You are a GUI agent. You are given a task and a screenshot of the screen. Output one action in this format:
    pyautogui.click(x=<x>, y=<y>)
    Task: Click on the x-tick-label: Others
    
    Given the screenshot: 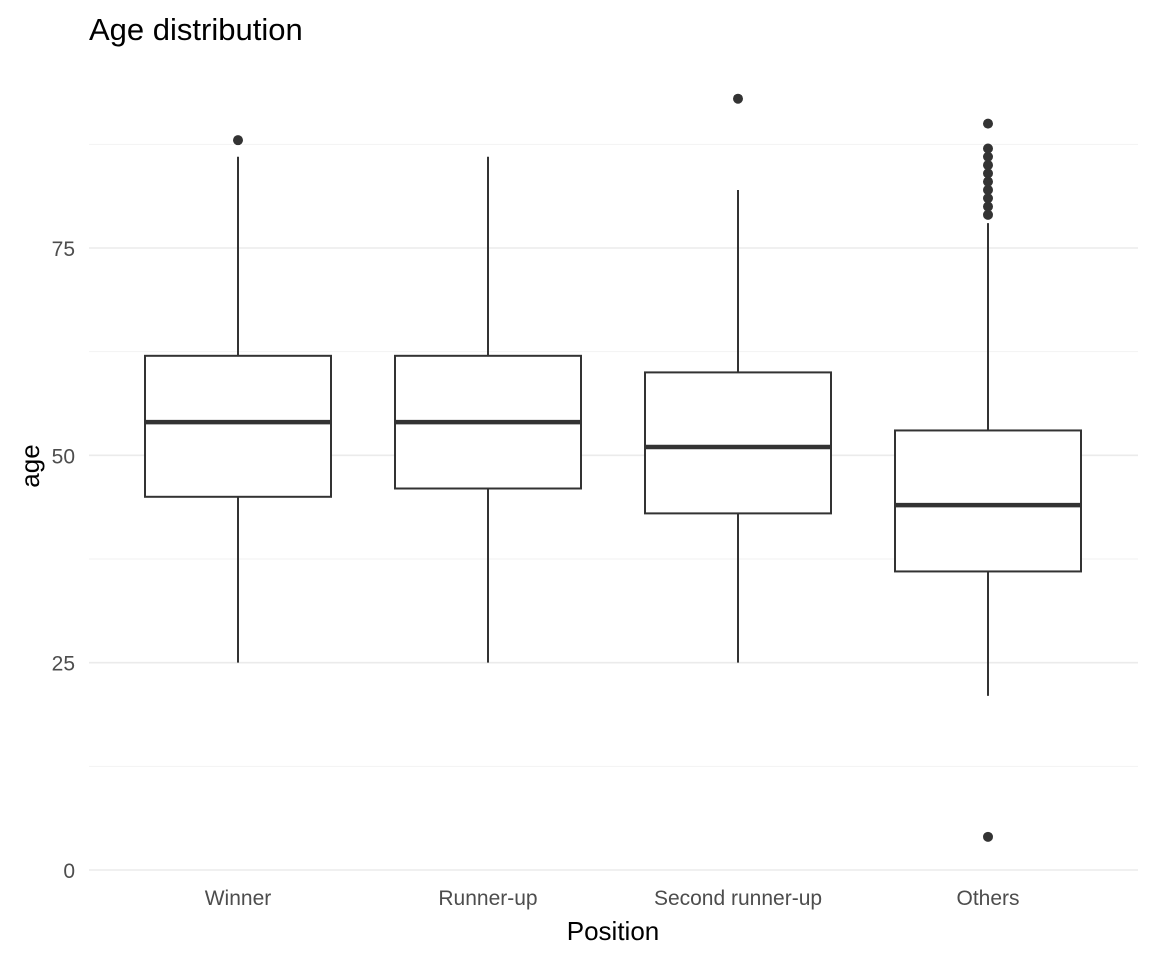 What is the action you would take?
    pyautogui.click(x=987, y=898)
    